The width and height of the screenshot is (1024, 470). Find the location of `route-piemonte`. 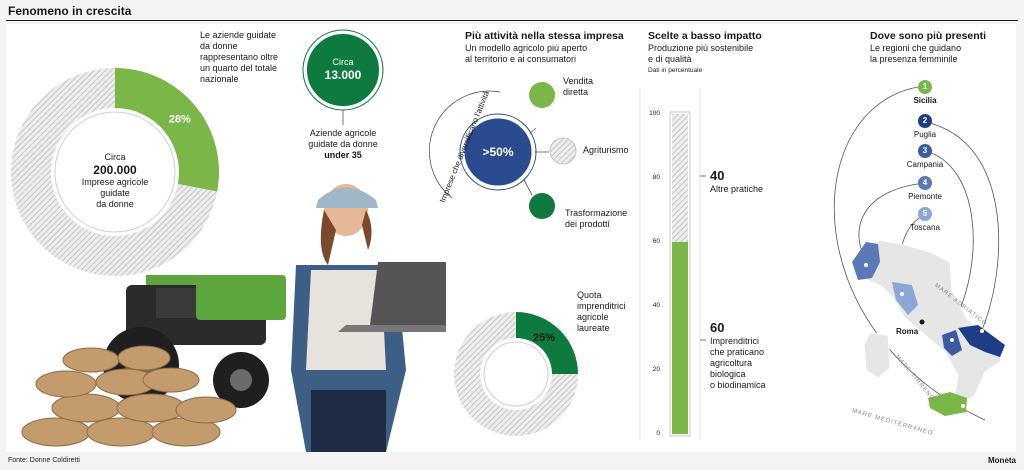

route-piemonte is located at coordinates (892, 220).